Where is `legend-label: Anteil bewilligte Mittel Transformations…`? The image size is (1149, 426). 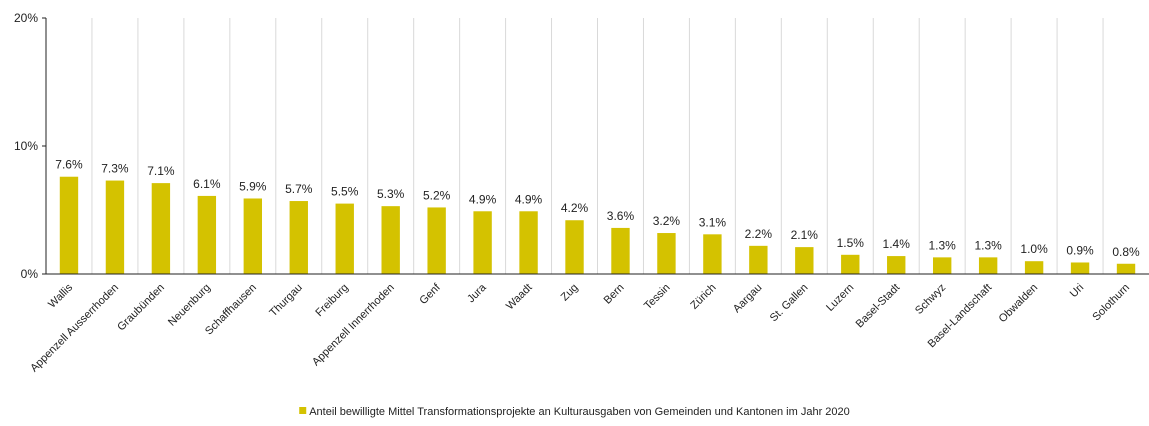
legend-label: Anteil bewilligte Mittel Transformations… is located at coordinates (579, 412).